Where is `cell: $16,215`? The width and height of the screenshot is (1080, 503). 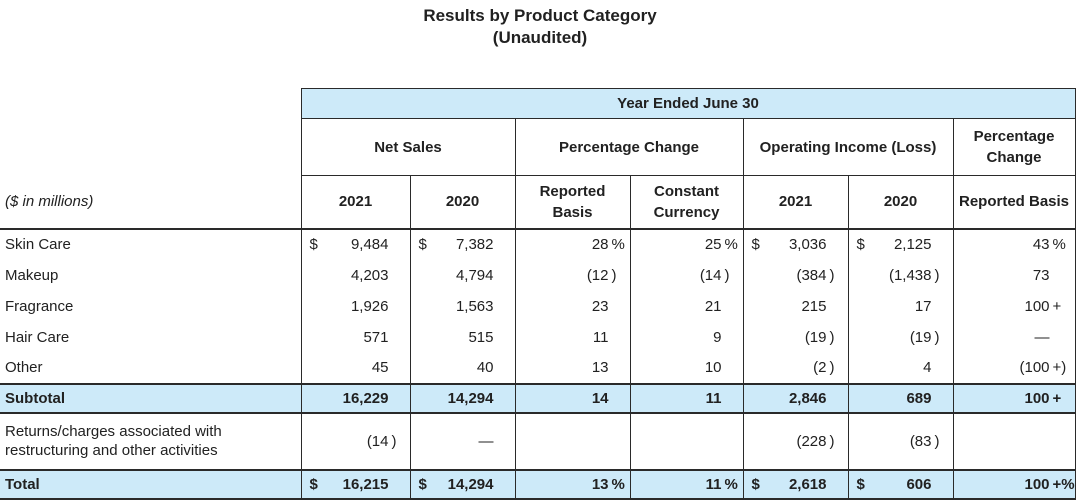 cell: $16,215 is located at coordinates (355, 484).